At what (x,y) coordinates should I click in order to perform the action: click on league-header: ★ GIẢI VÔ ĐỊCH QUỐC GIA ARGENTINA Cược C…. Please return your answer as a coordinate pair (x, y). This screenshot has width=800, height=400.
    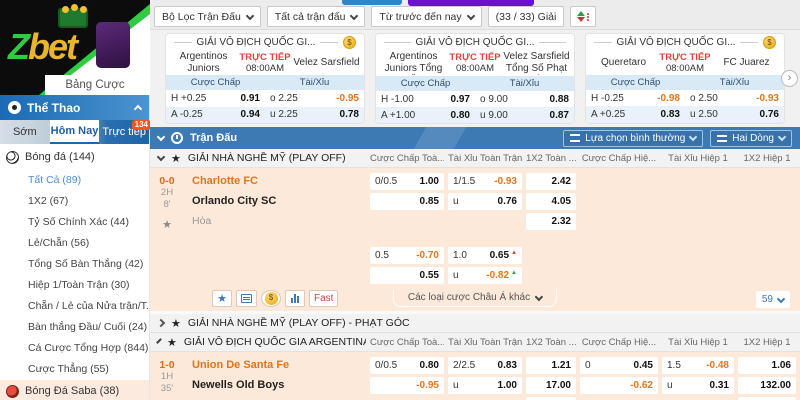
    Looking at the image, I should click on (475, 342).